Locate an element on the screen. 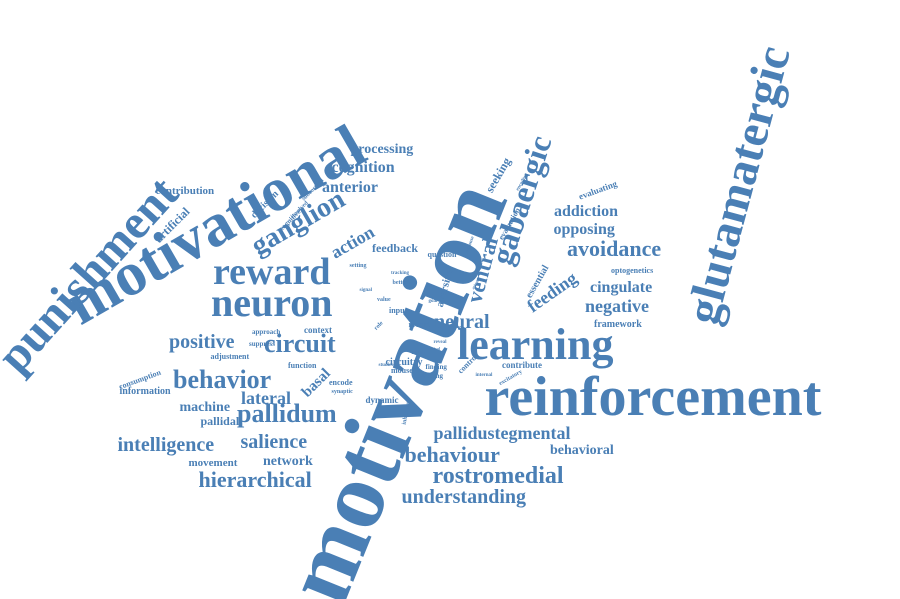  word-feedback: feedback is located at coordinates (395, 248).